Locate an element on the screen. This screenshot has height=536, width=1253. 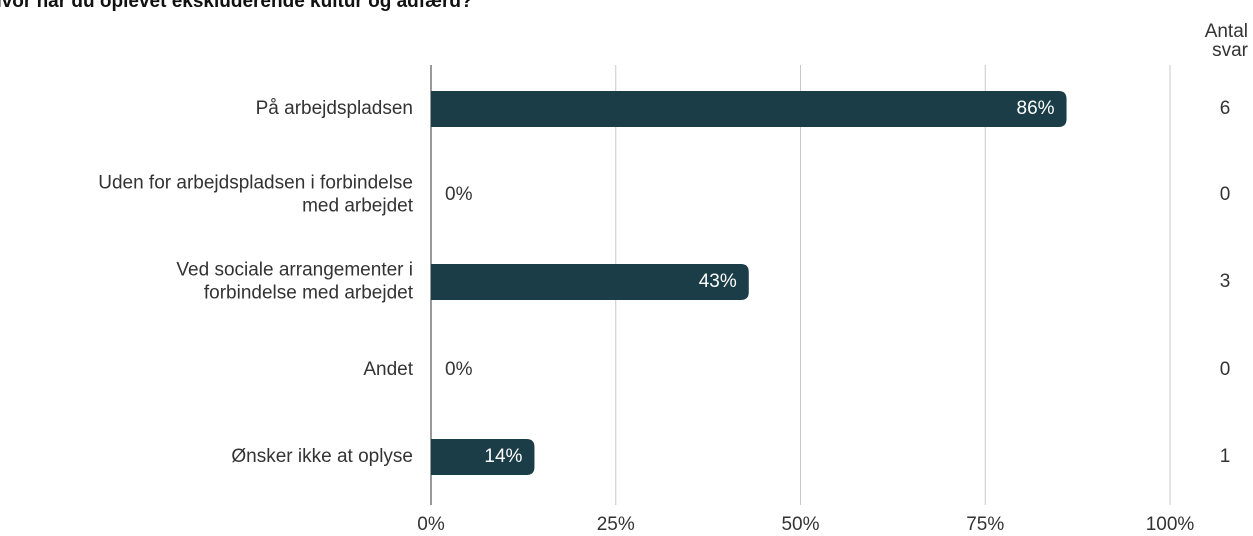
value-label: 86% is located at coordinates (1036, 108).